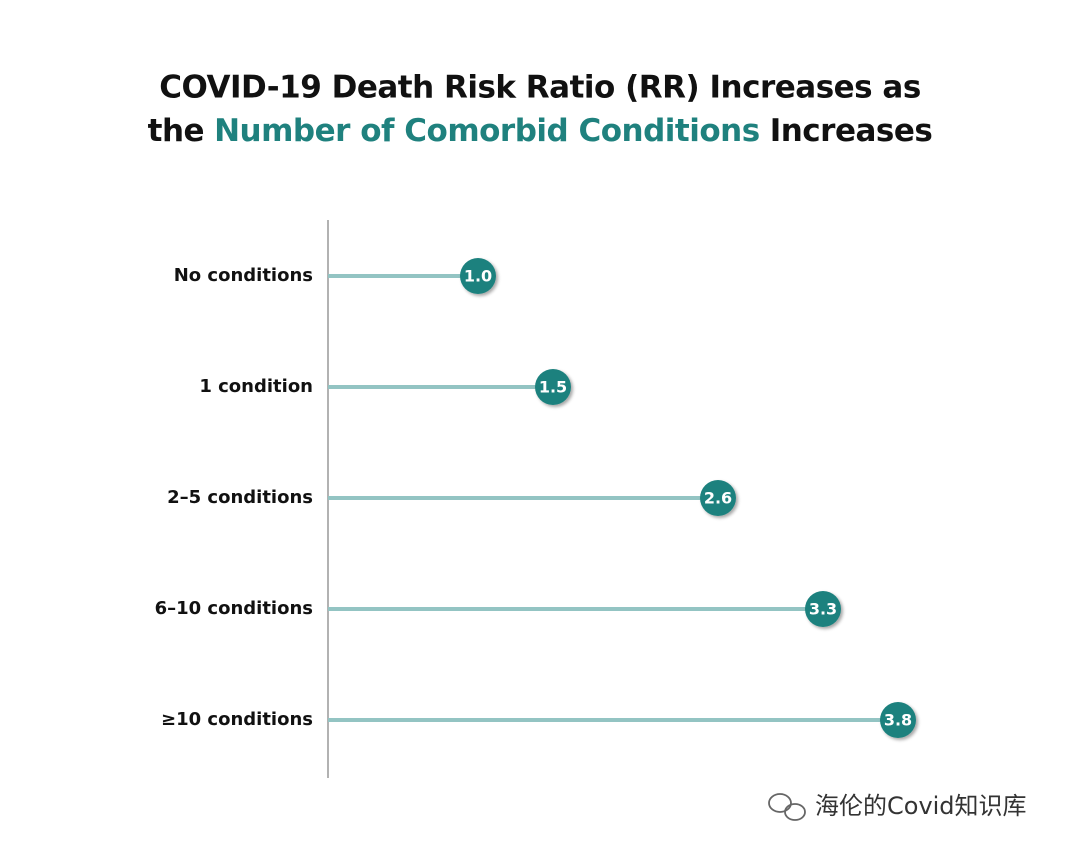 Image resolution: width=1080 pixels, height=855 pixels. I want to click on y-tick-label: No conditions, so click(243, 275).